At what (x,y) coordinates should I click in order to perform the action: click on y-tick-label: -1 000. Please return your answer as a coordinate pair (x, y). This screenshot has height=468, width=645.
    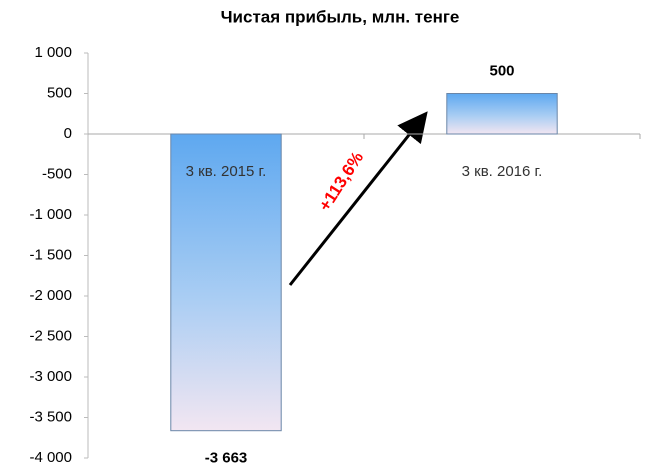
    Looking at the image, I should click on (50, 214).